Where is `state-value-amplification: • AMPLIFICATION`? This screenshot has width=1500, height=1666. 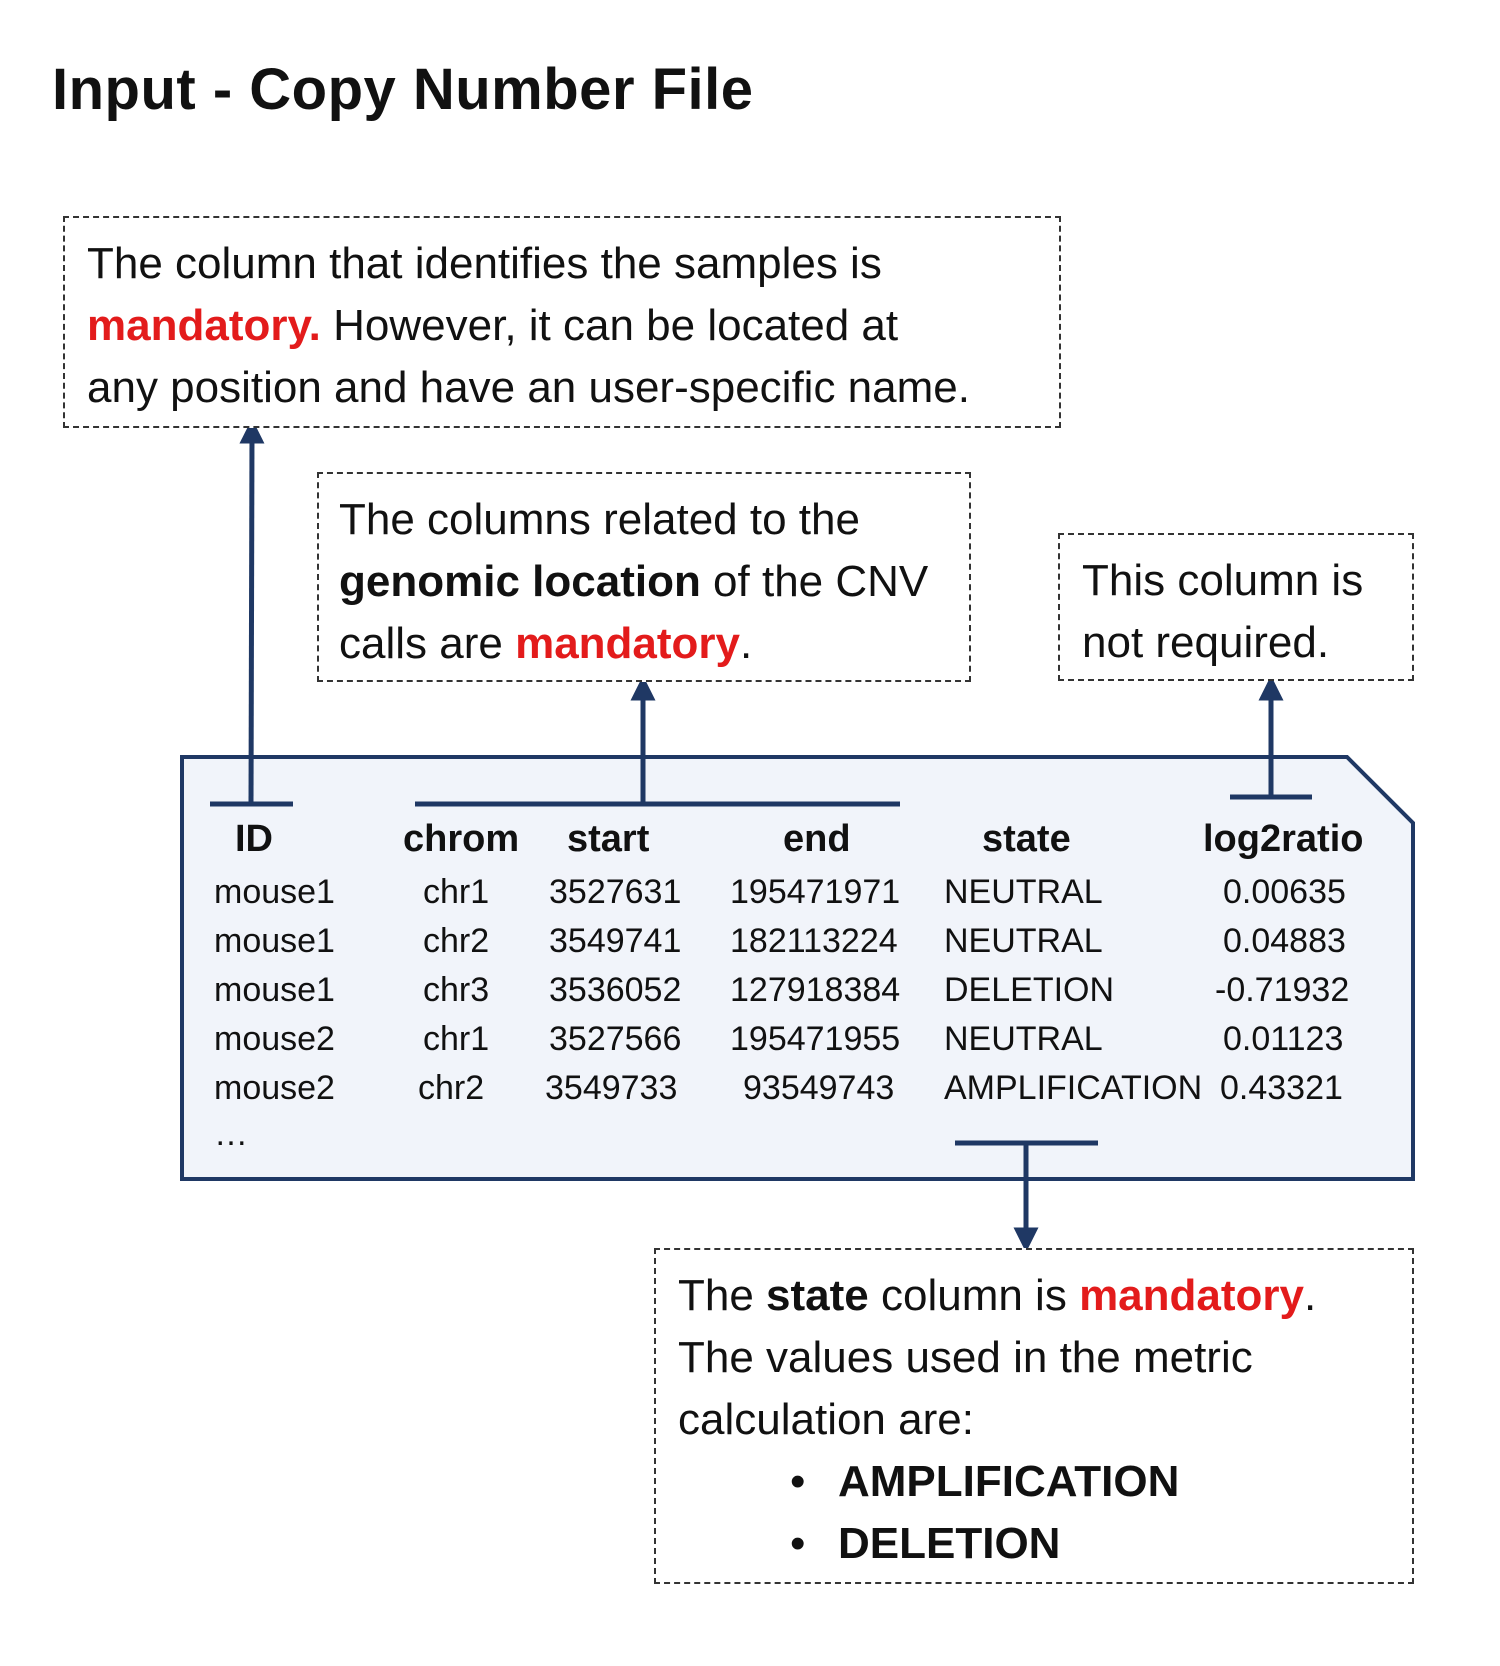
state-value-amplification: • AMPLIFICATION is located at coordinates (1045, 1482).